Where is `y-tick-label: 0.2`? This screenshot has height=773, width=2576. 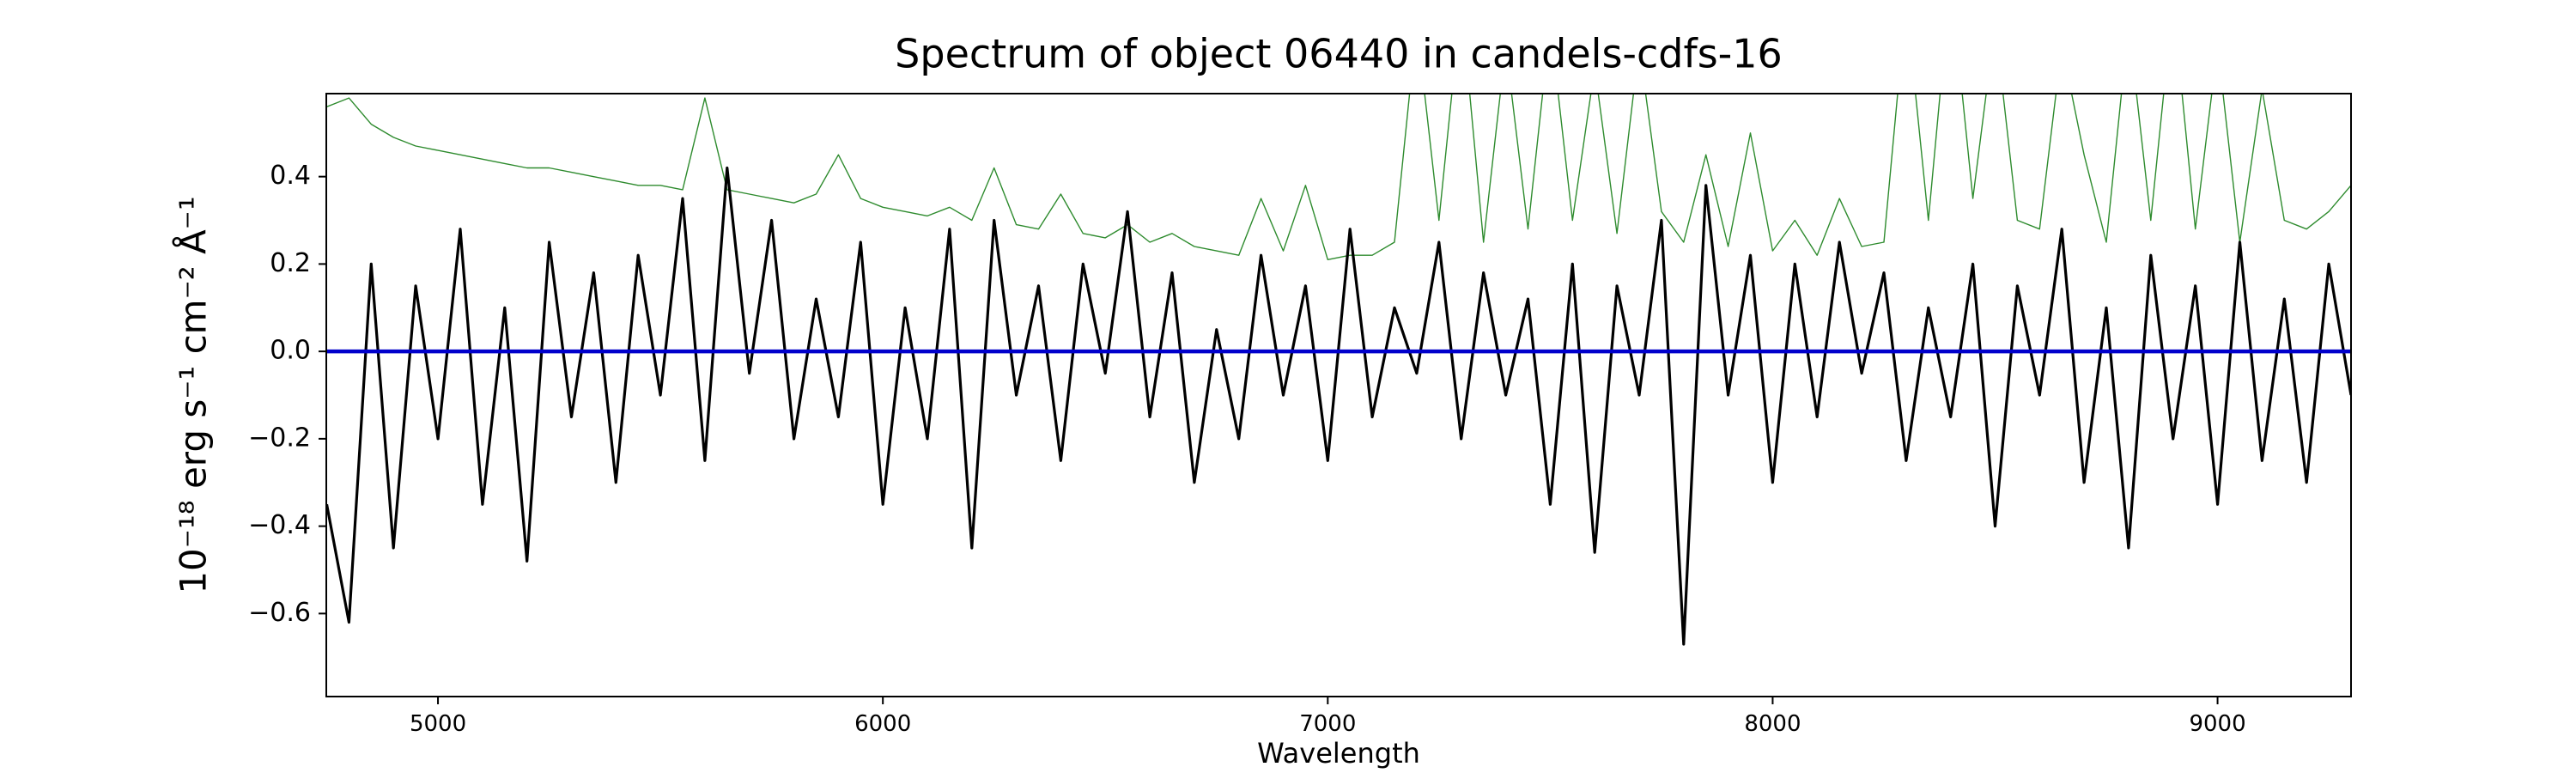
y-tick-label: 0.2 is located at coordinates (291, 263).